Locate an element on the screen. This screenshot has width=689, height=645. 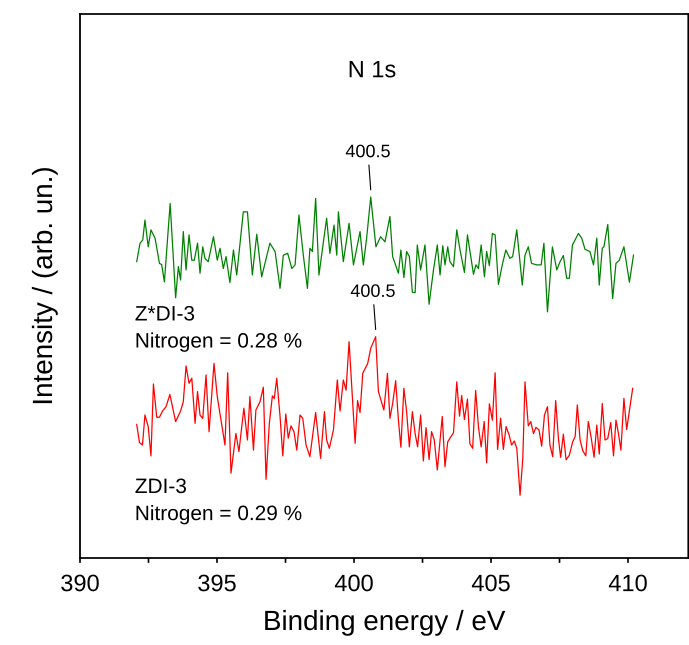
x-tick-label: 395 is located at coordinates (217, 583).